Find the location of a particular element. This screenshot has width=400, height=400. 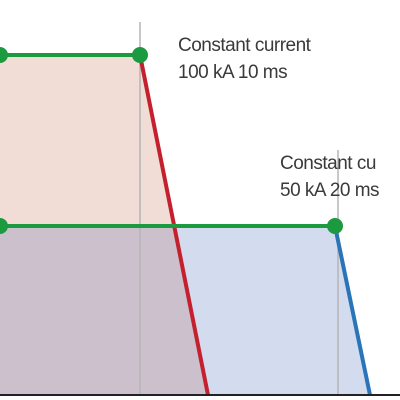

label-title: Constant current is located at coordinates (245, 45).